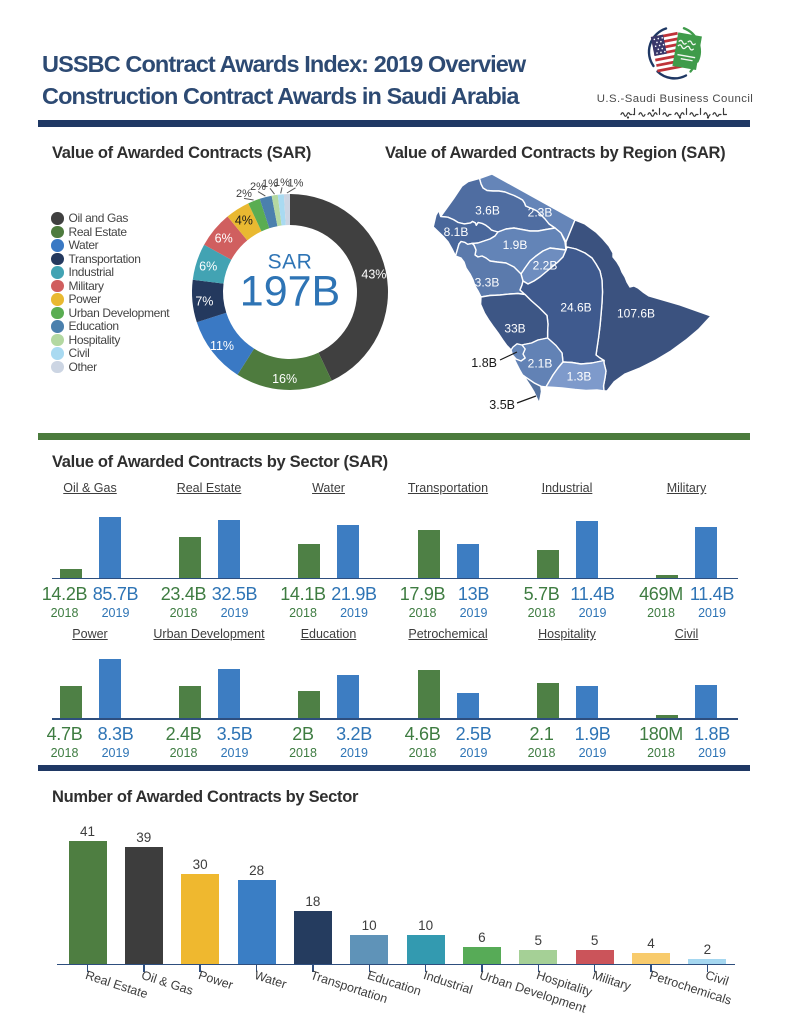 This screenshot has height=1024, width=790. I want to click on svg-text: 3.6B, so click(487, 210).